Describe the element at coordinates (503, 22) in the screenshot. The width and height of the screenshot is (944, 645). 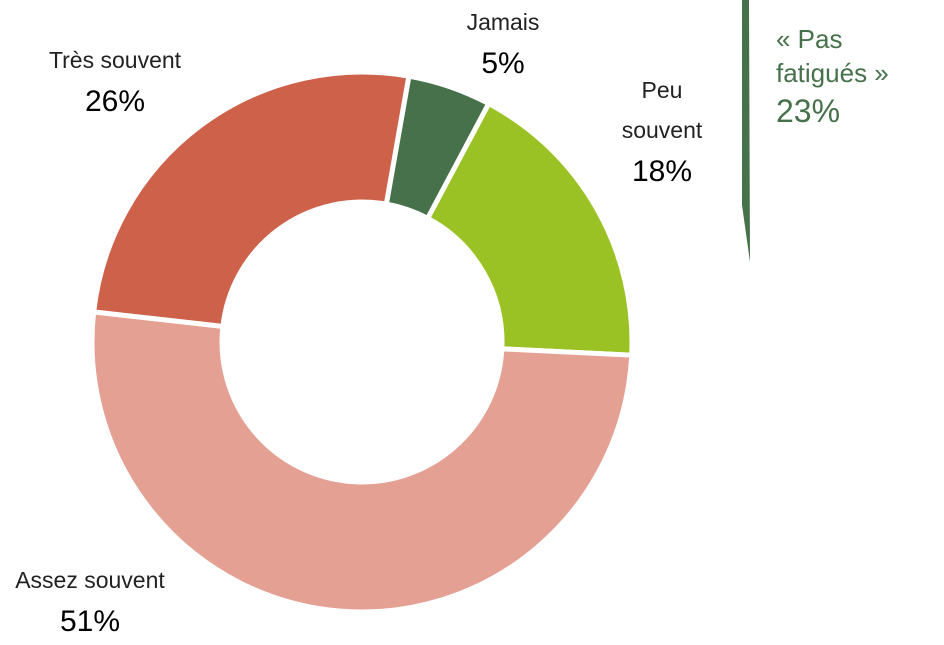
I see `category-label: Jamais` at that location.